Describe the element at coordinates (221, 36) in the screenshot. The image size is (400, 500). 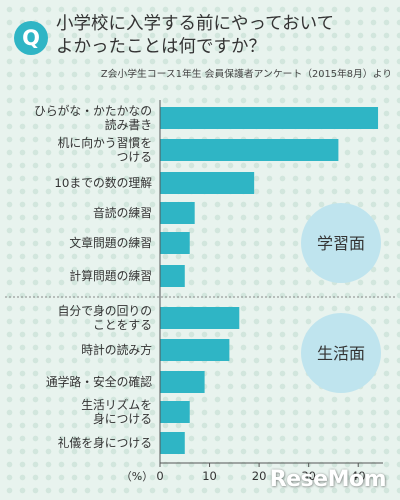
I see `question-title: 小学校に入学する前にやっておいて よかったことは何ですか？` at that location.